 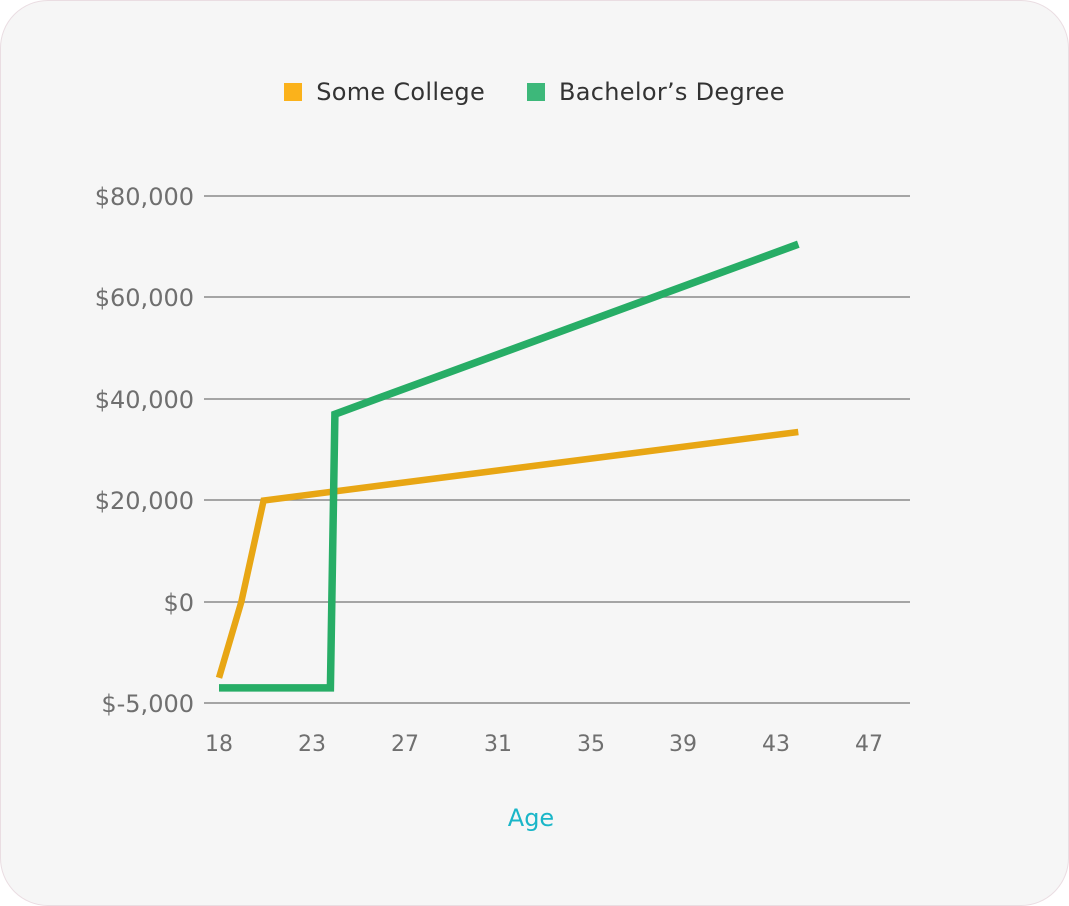 I want to click on y-axis-ticks: $80,000 $60,000 $40,000 $20,000 $0 $-5,000, so click(x=144, y=450).